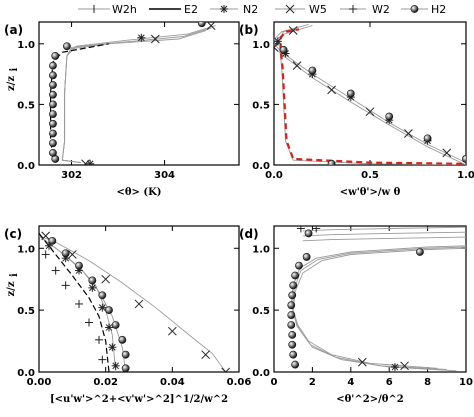  I want to click on legend-entry-e2: E2, so click(173, 9).